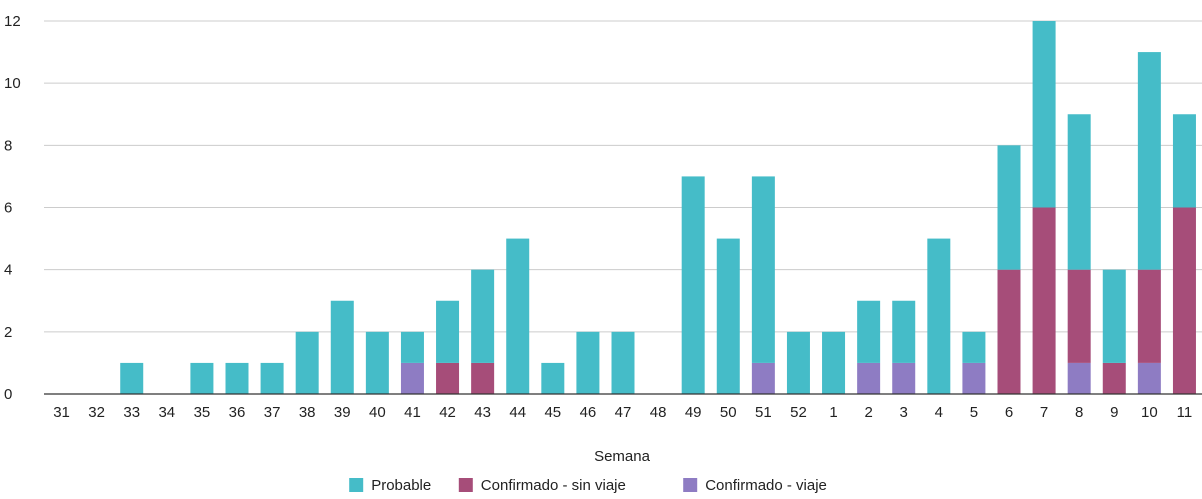  What do you see at coordinates (1114, 412) in the screenshot?
I see `x-tick-label: 9` at bounding box center [1114, 412].